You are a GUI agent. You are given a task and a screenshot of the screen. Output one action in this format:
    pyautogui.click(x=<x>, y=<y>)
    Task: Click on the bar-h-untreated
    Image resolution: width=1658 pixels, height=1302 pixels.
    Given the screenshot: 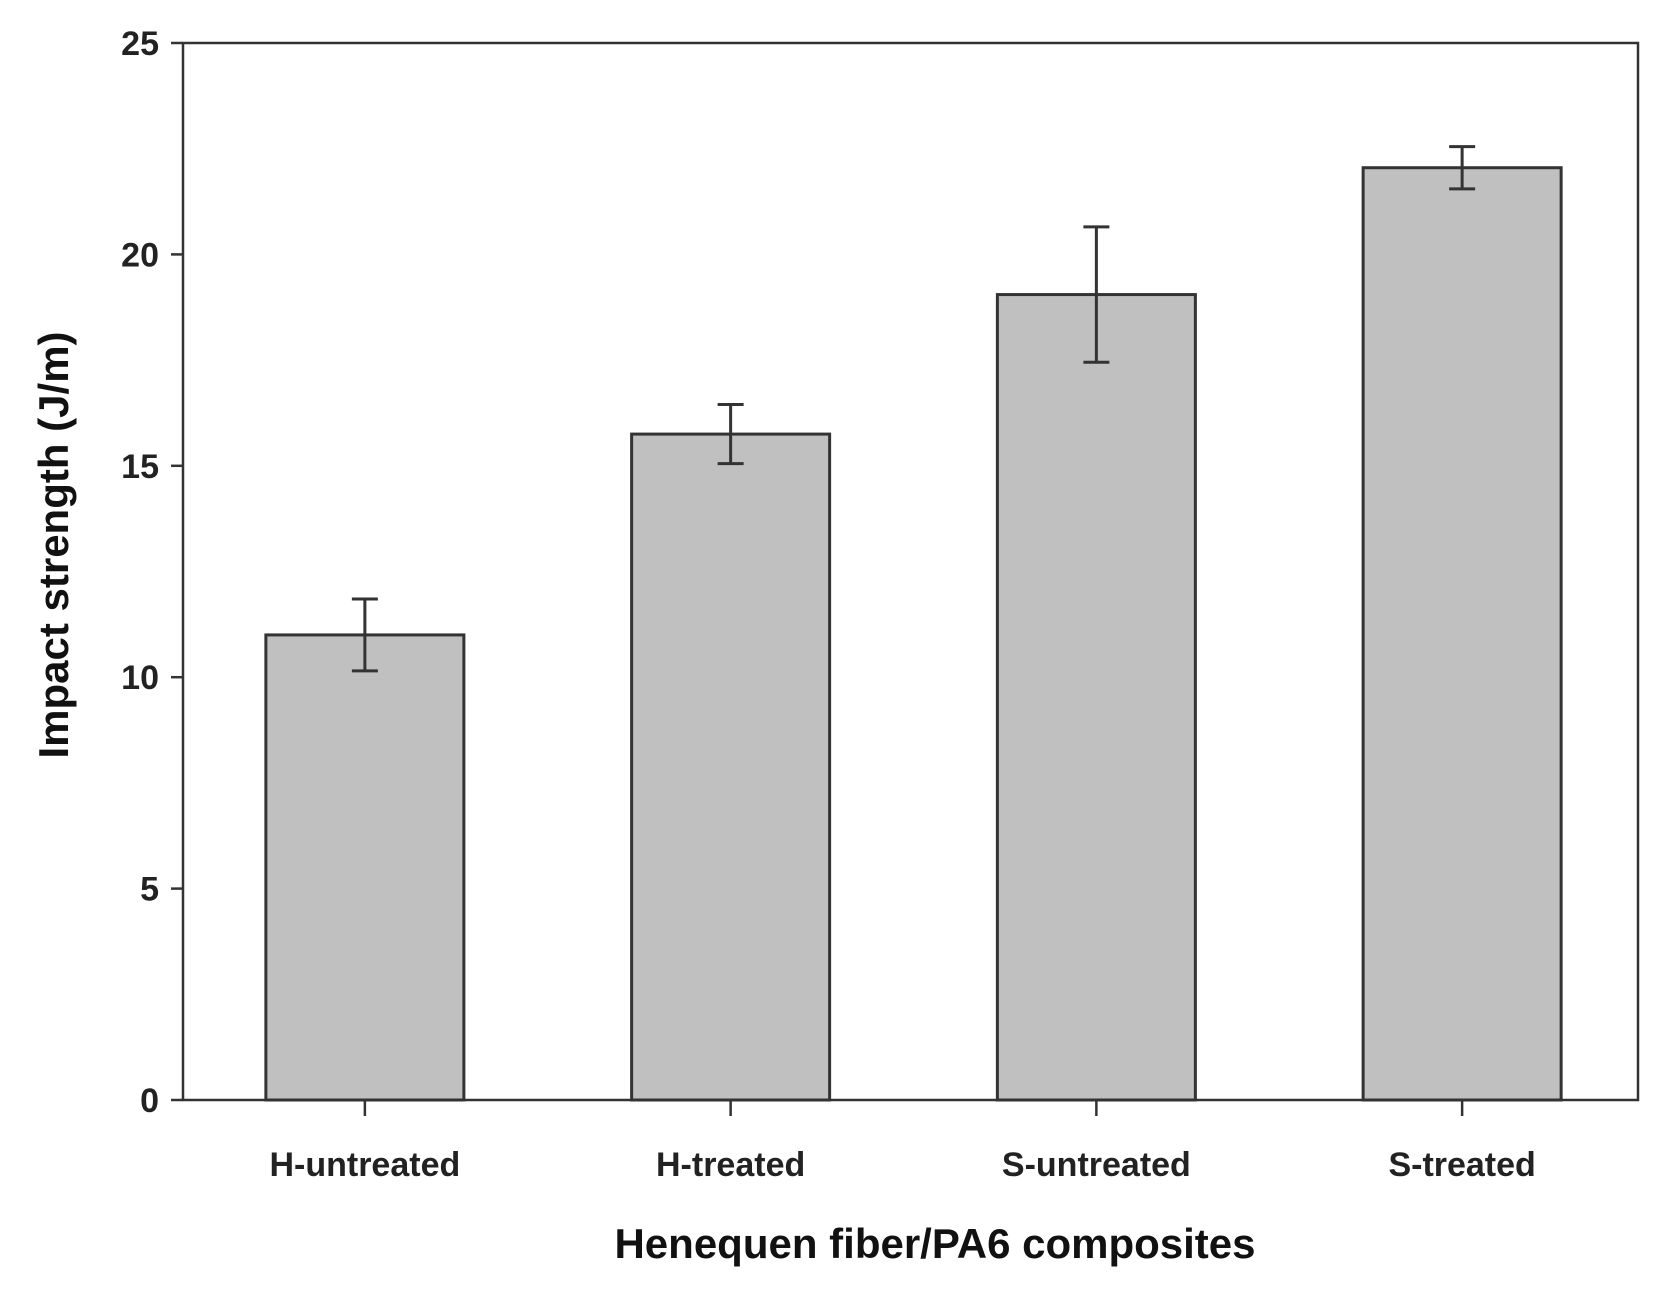 What is the action you would take?
    pyautogui.click(x=365, y=867)
    